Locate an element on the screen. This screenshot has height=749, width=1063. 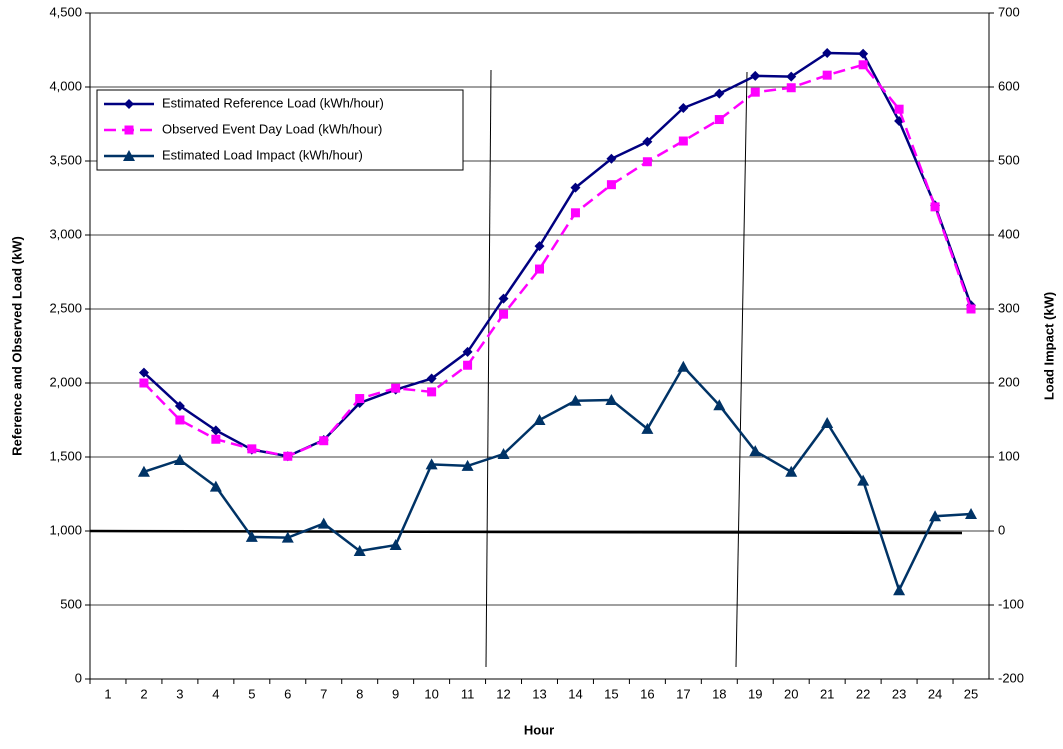
y-tick-label: 3,500 is located at coordinates (65, 159).